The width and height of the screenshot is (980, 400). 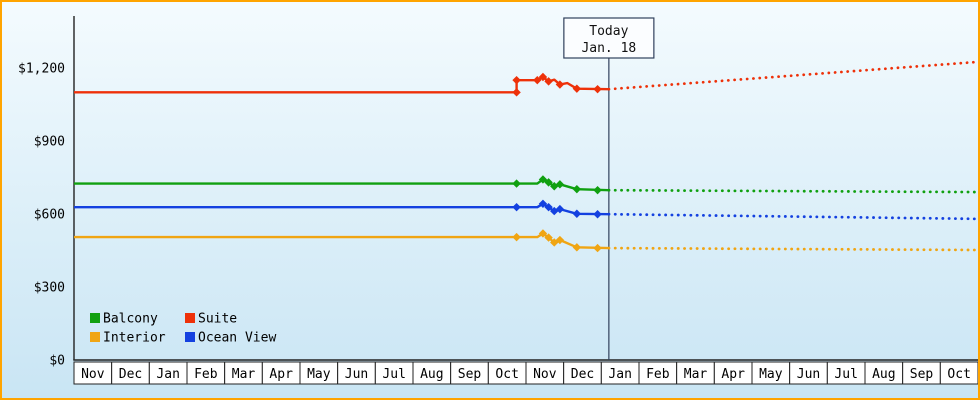 I want to click on series-balcony-forecast-line, so click(x=792, y=191).